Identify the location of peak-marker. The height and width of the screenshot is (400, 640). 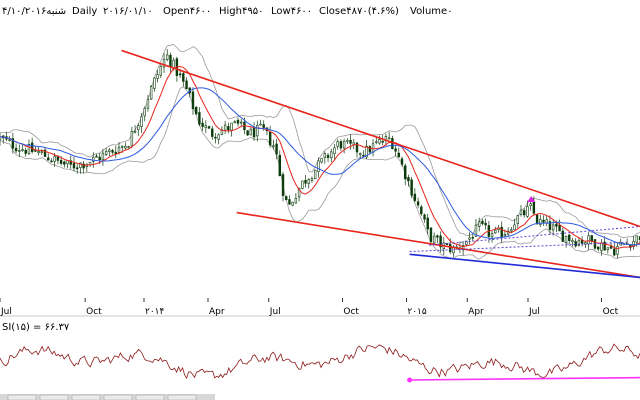
(531, 198).